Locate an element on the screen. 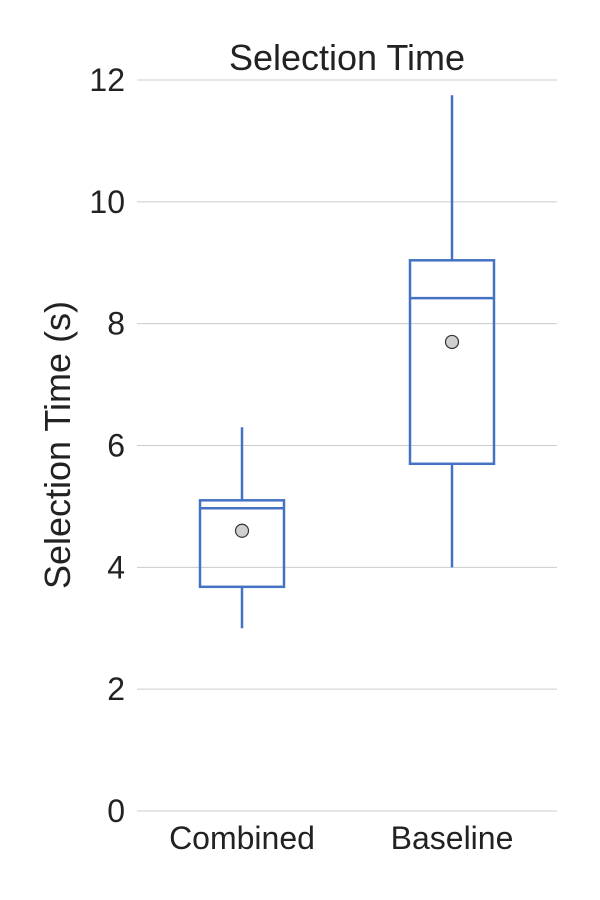 This screenshot has width=600, height=900. box-combined is located at coordinates (242, 528).